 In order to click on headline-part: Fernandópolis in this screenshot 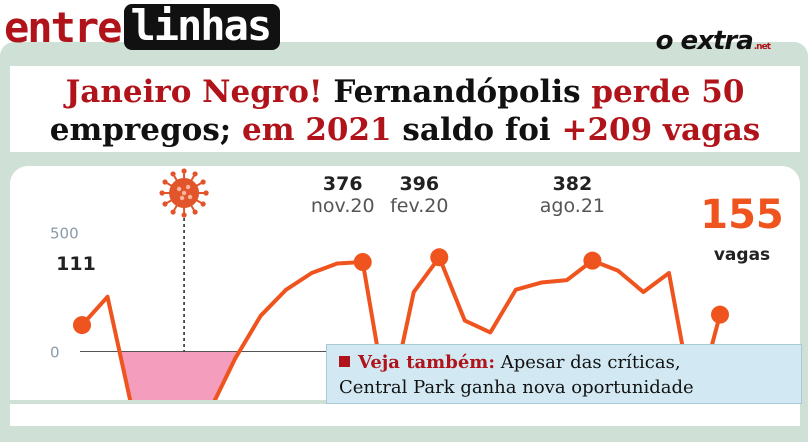, I will do `click(457, 92)`.